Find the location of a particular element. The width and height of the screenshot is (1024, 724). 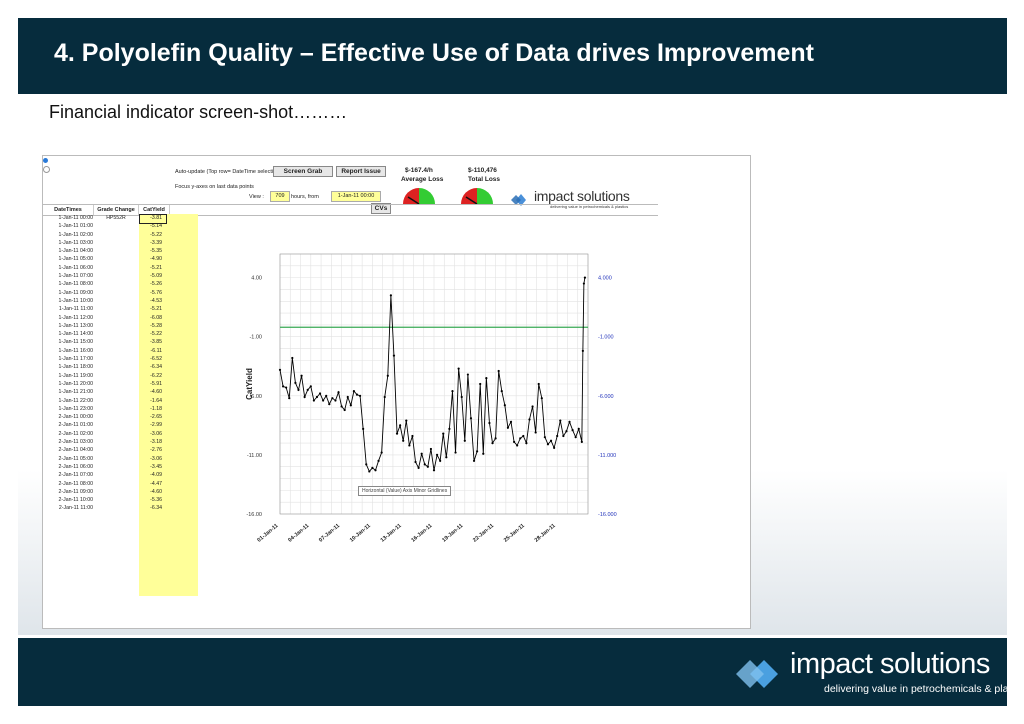

datetime-cell: 1-Jan-11 08:00 is located at coordinates (75, 284).